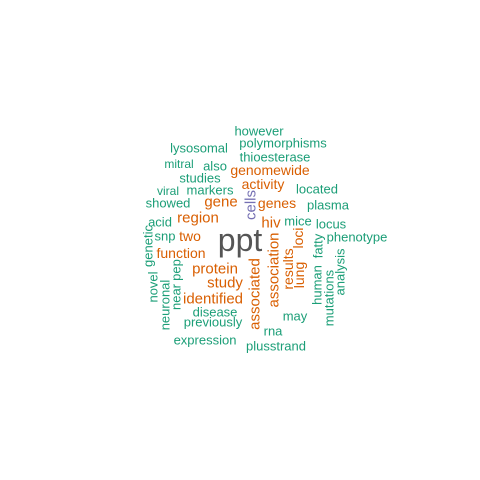 The width and height of the screenshot is (480, 480). What do you see at coordinates (213, 322) in the screenshot?
I see `word-previously: previously` at bounding box center [213, 322].